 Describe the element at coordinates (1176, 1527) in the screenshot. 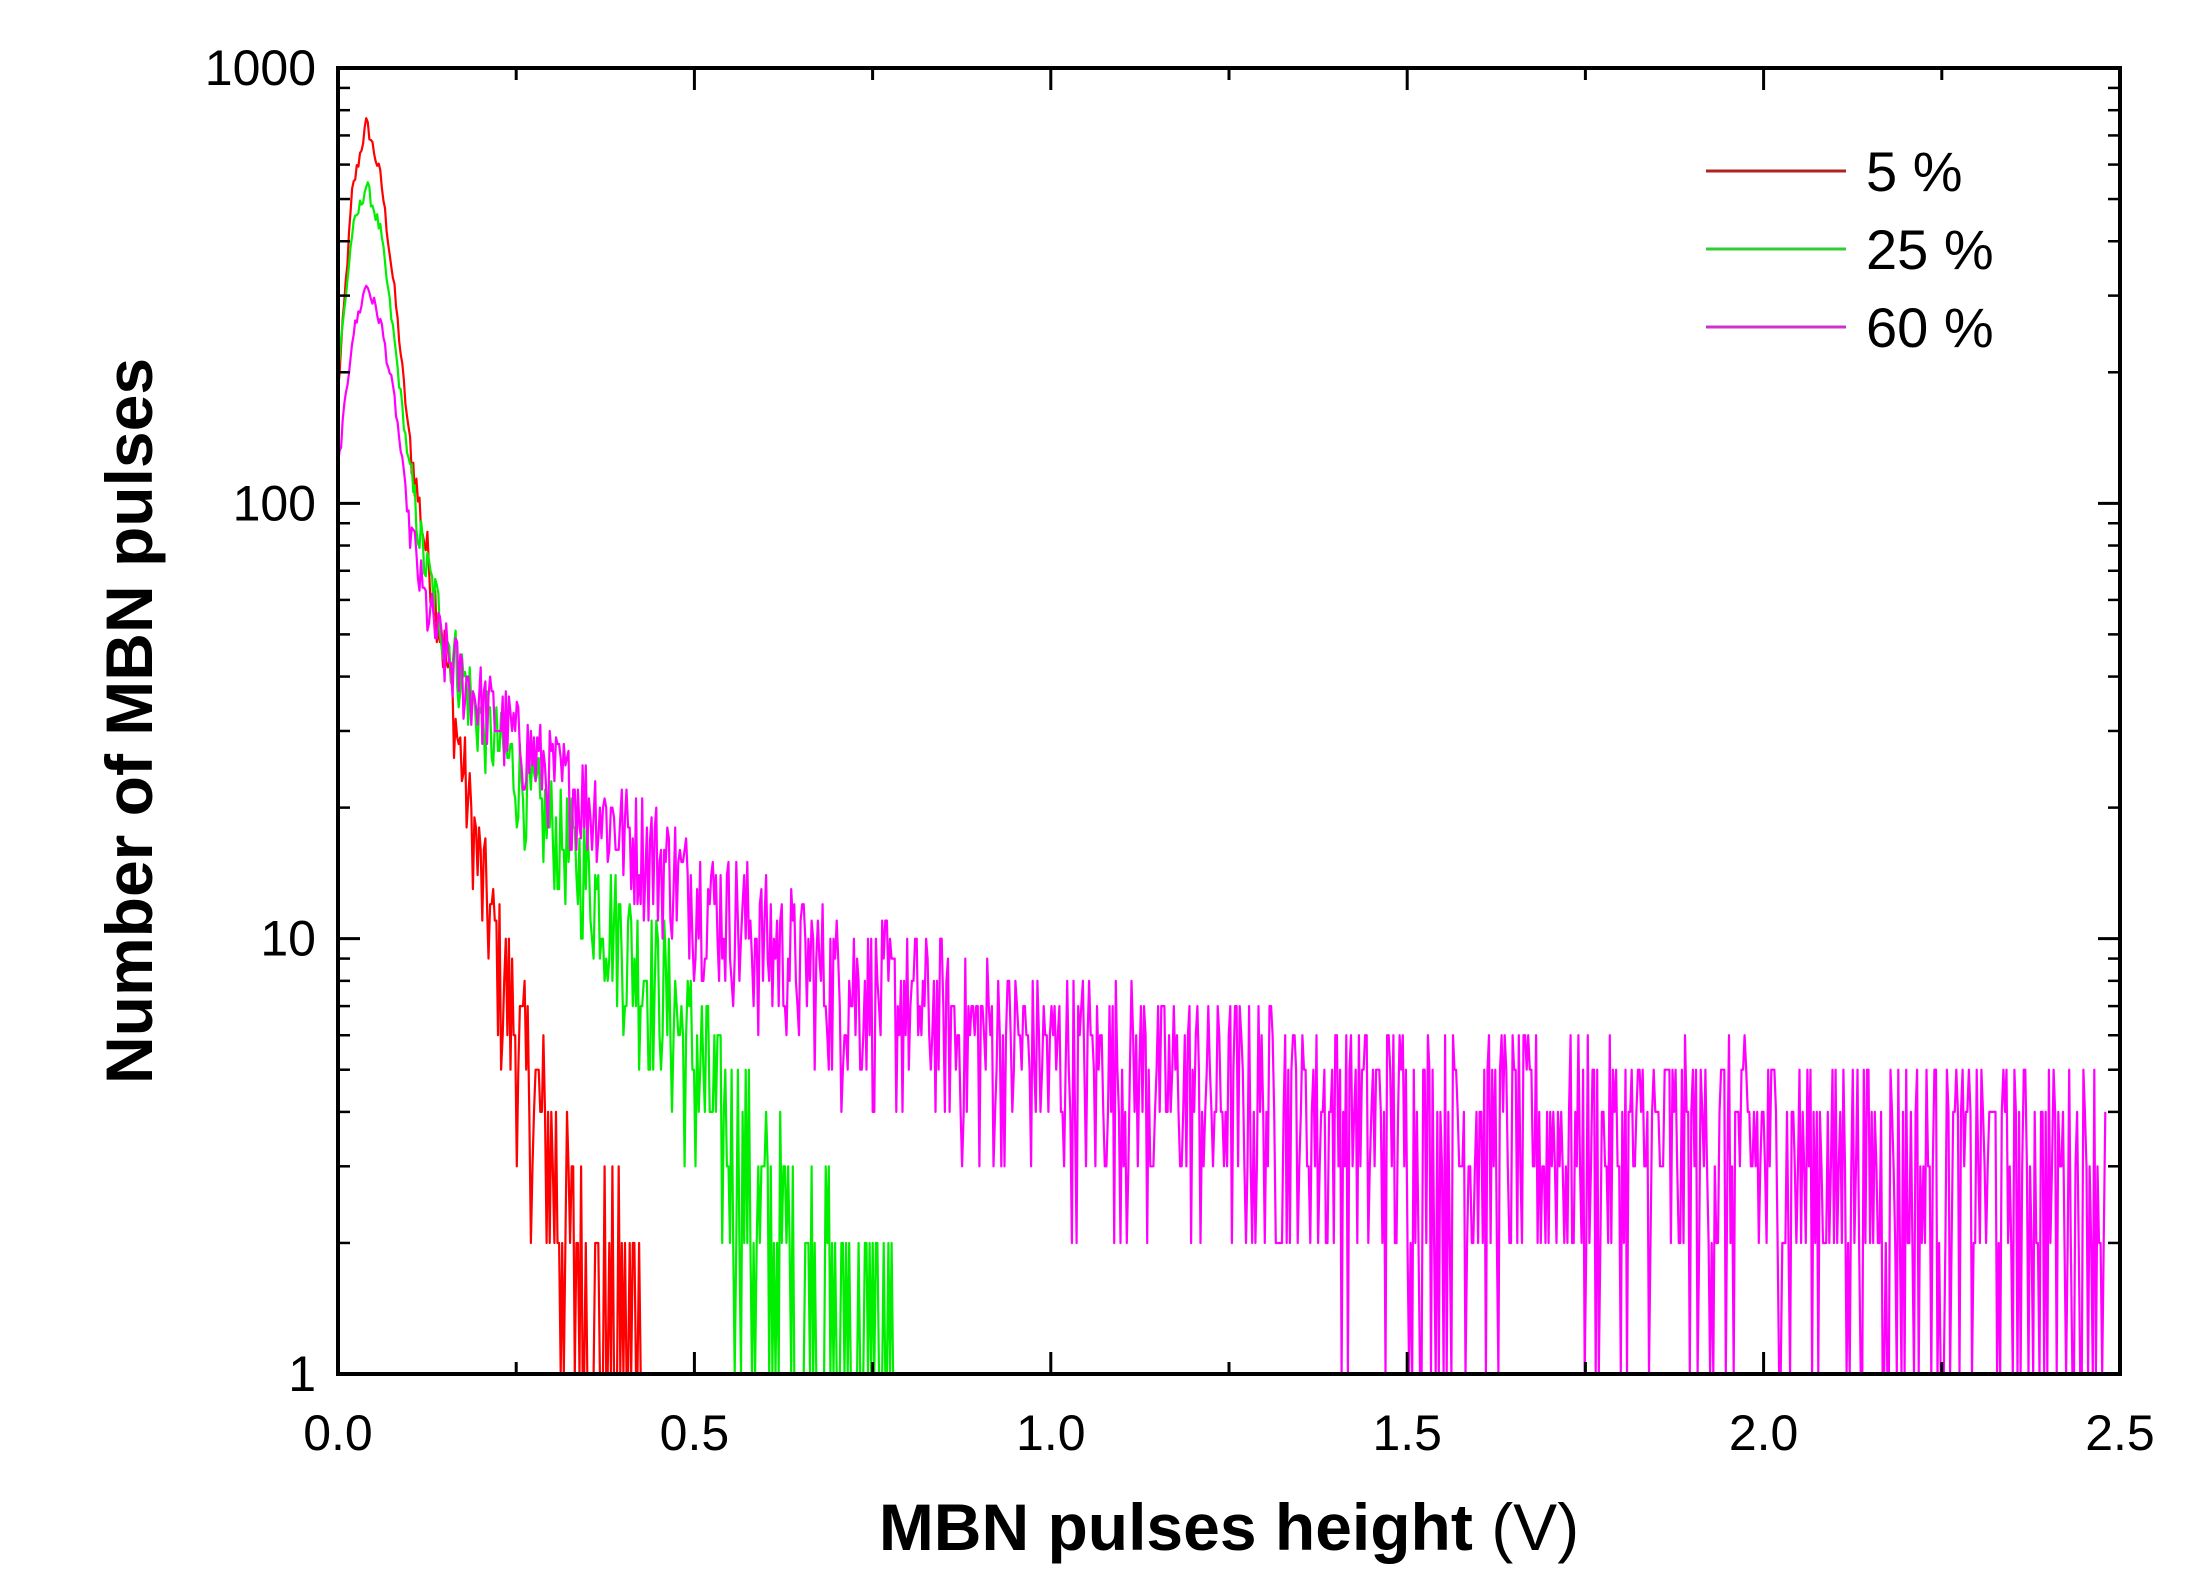

I see `x-axis-title-text: MBN pulses height` at that location.